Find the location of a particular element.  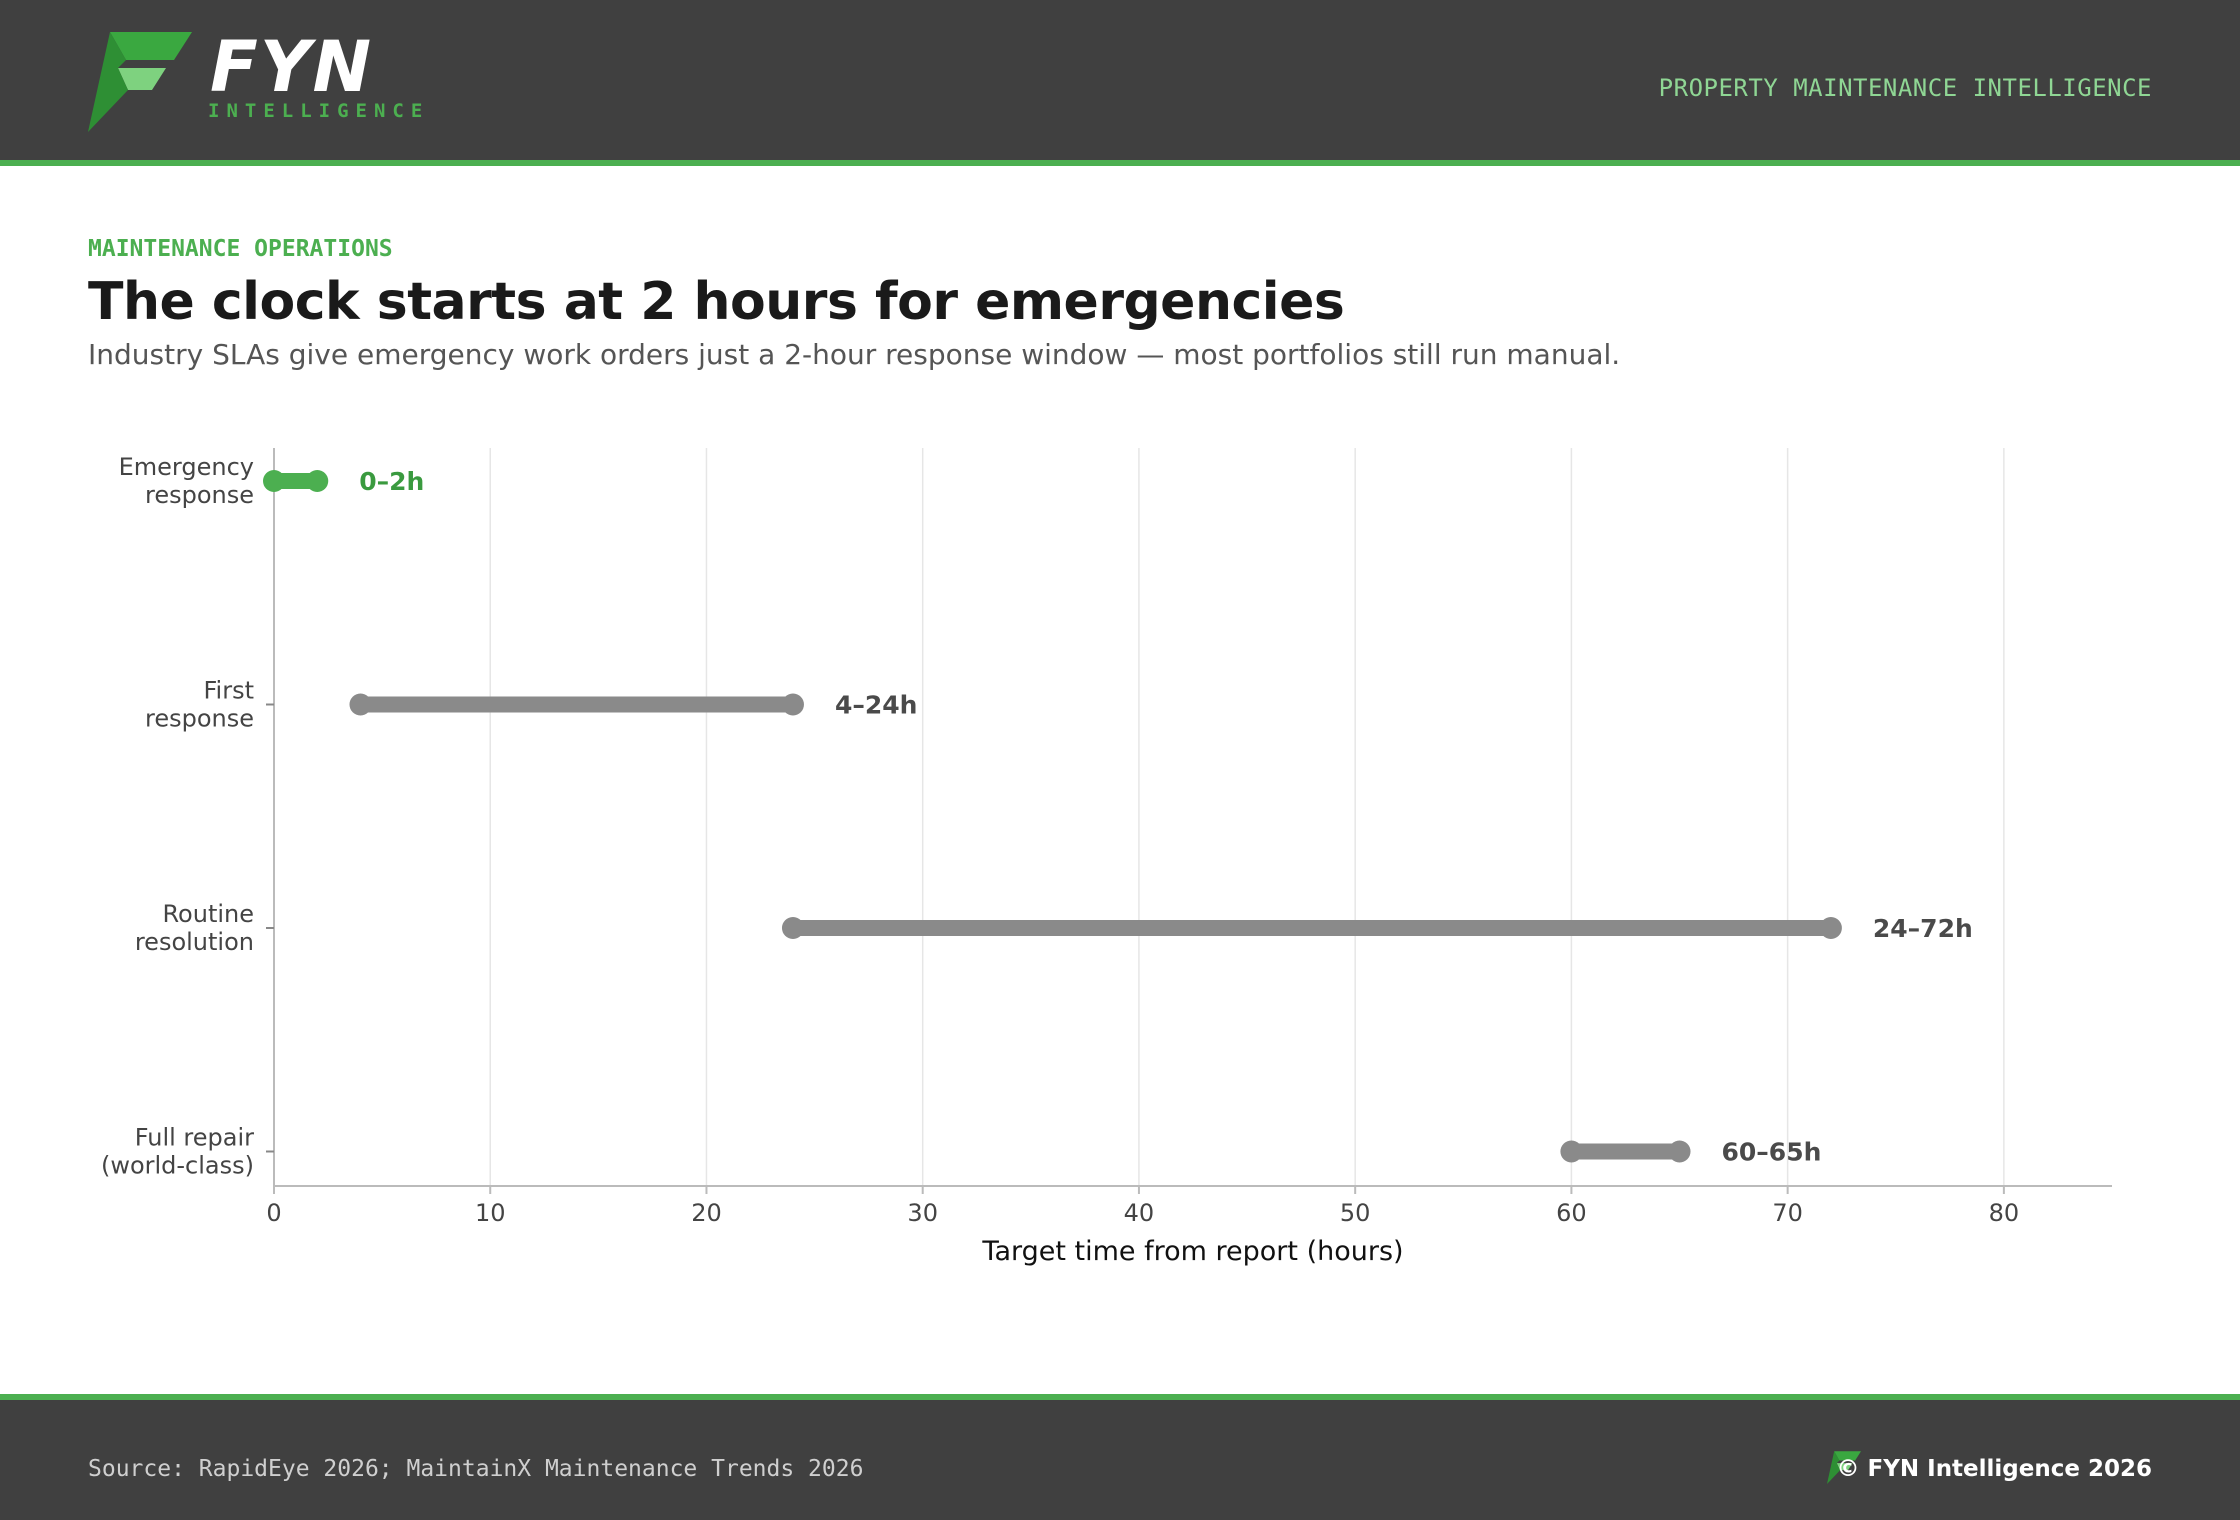

x-tick-label: 20 is located at coordinates (706, 1213).